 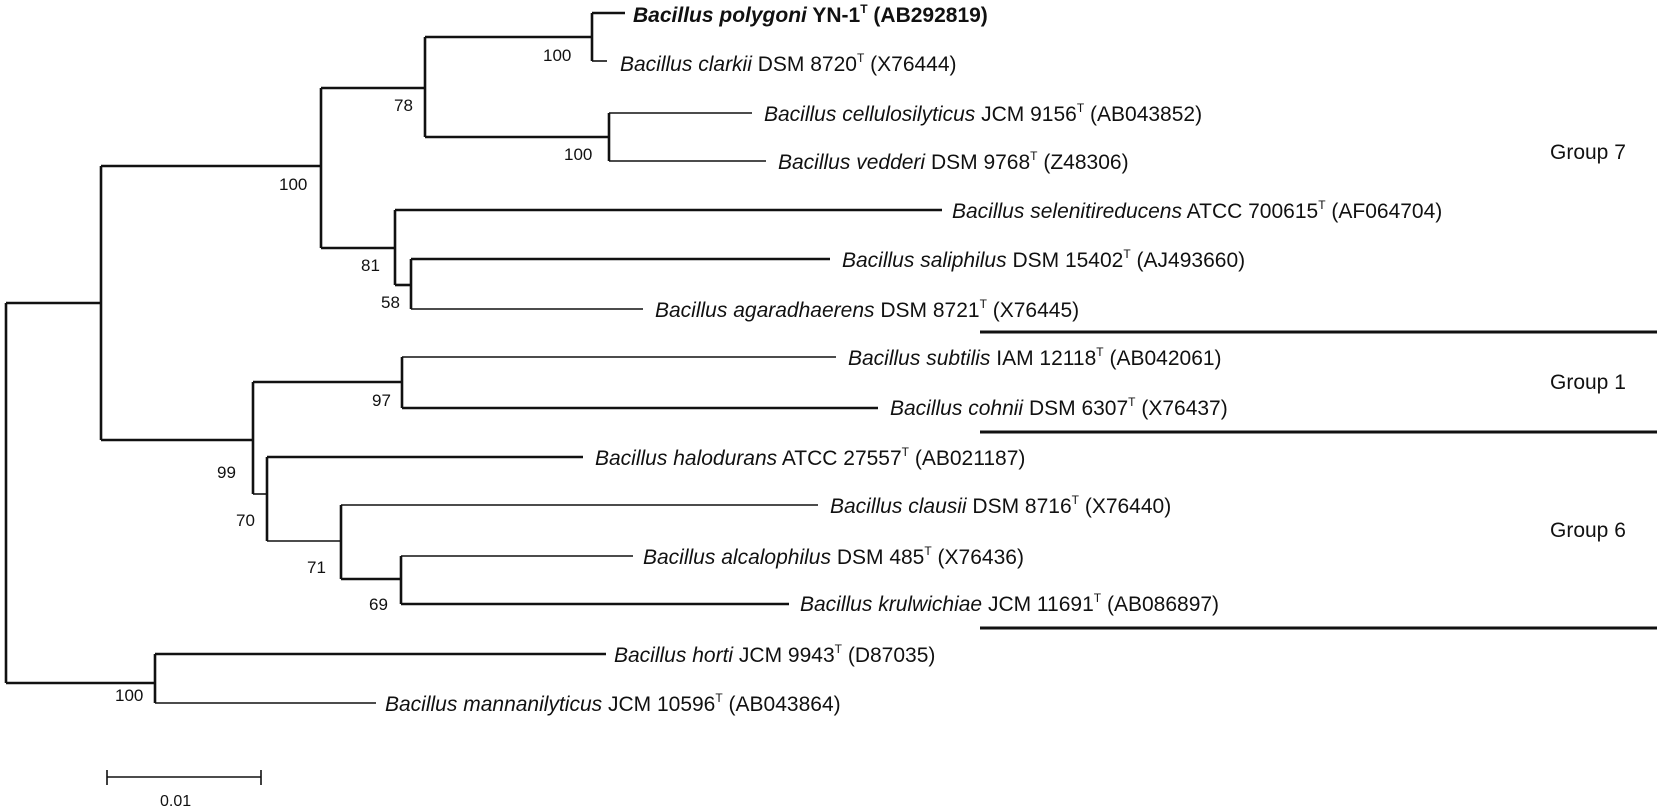 I want to click on taxon-label-clausii: Bacillus clausii DSM 8716T (X76440), so click(x=1000, y=505).